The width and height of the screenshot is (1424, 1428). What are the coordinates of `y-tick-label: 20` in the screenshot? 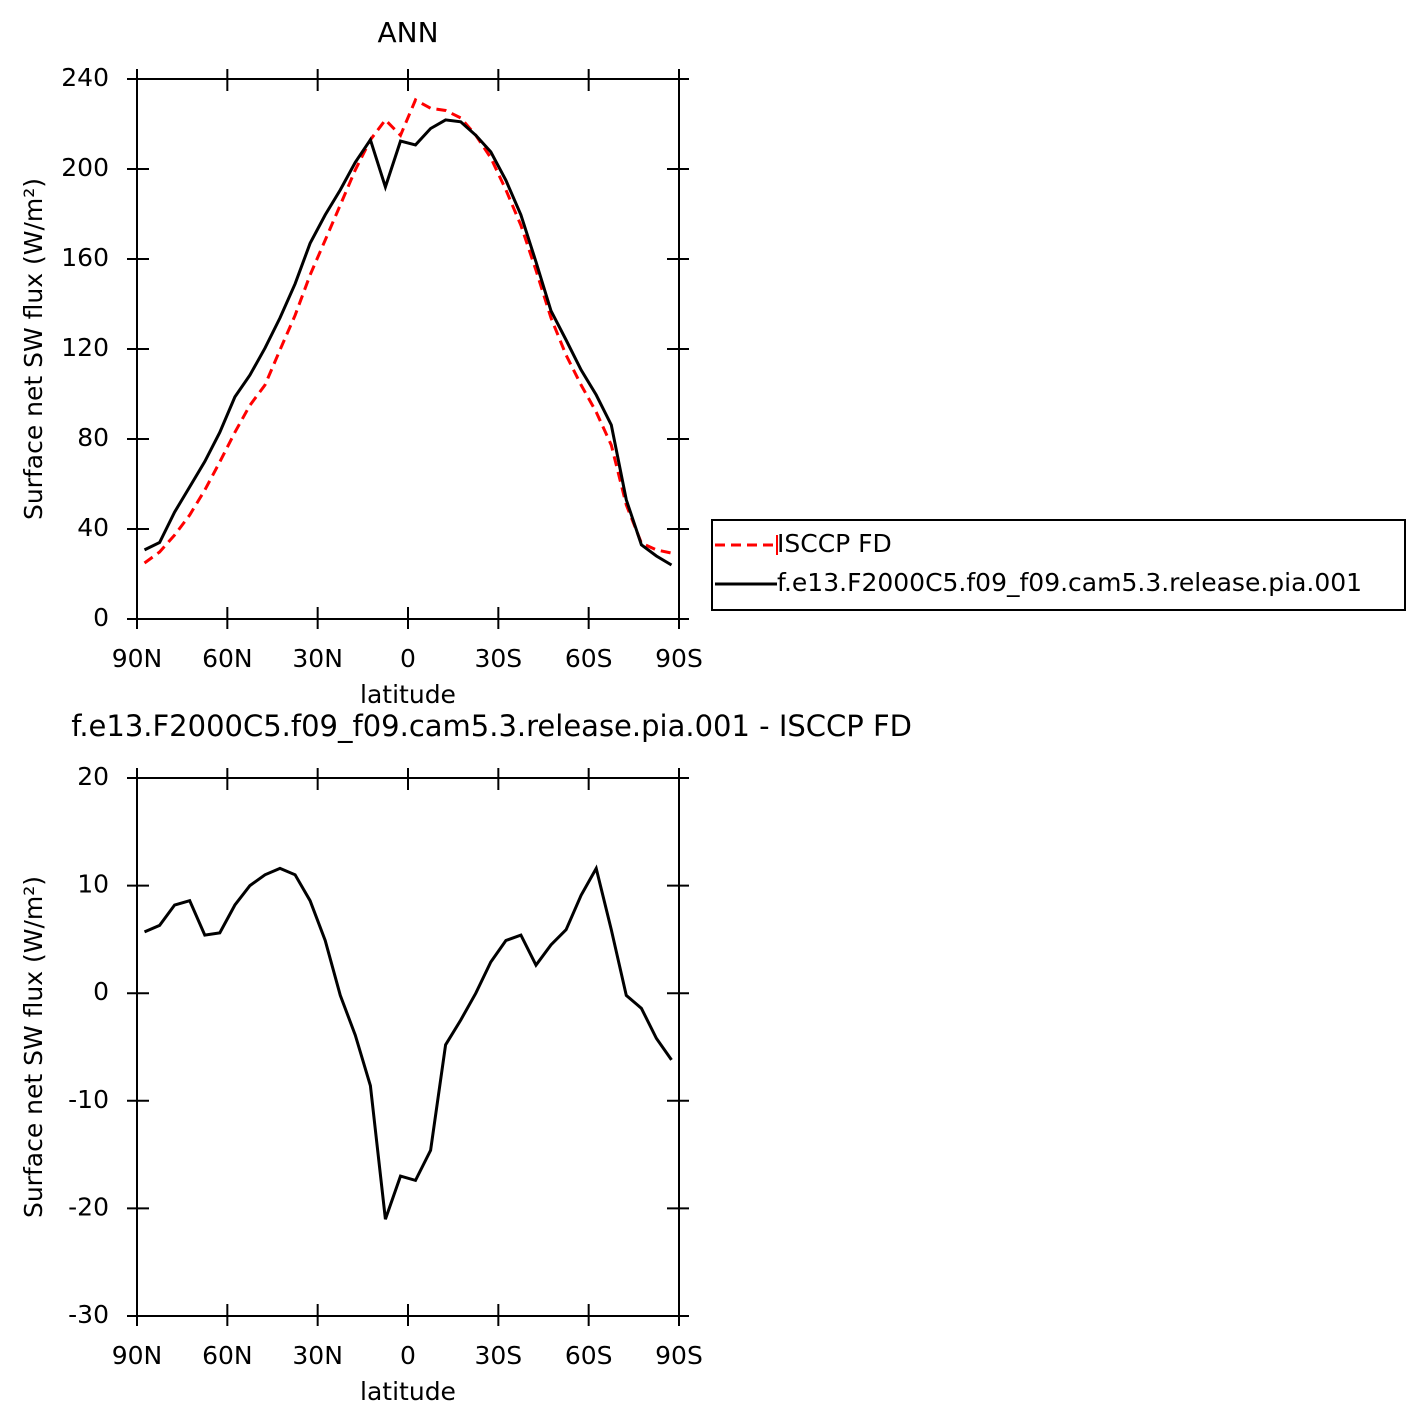 It's located at (93, 776).